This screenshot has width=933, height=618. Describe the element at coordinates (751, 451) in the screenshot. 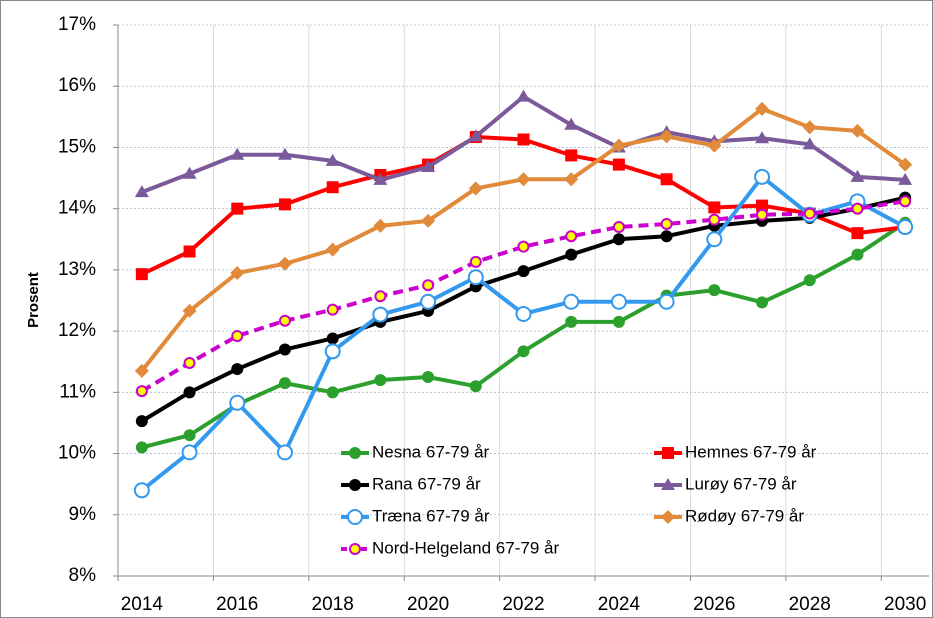

I see `legend-label: Hemnes 67-79 år` at that location.